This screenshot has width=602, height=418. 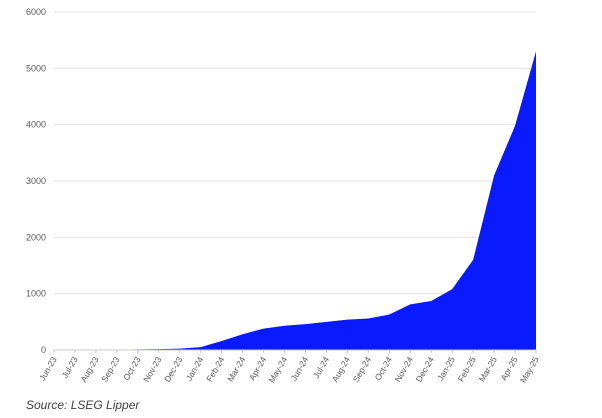 I want to click on x-tick-label: Sep-23, so click(x=110, y=369).